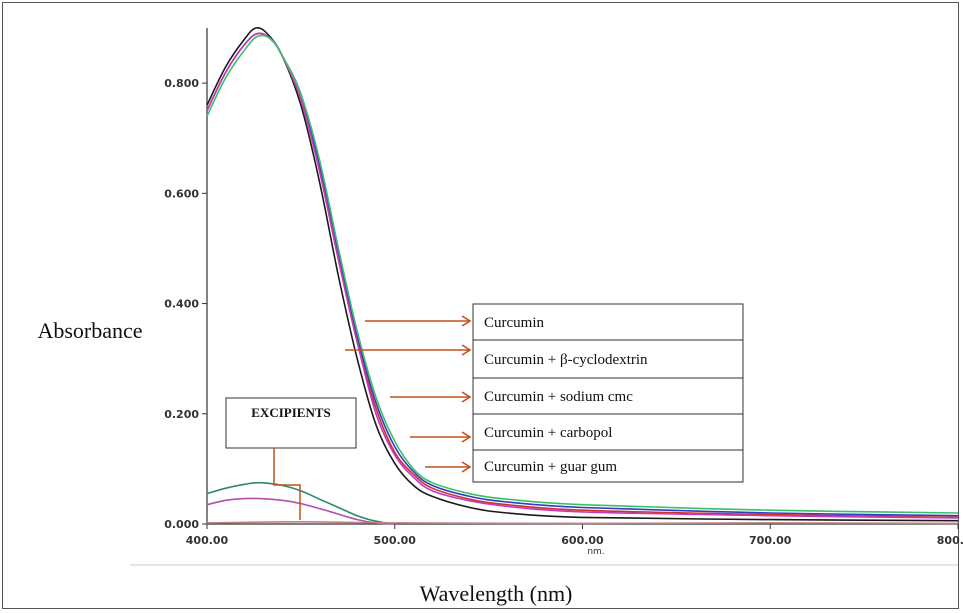 The image size is (963, 613). Describe the element at coordinates (181, 304) in the screenshot. I see `y-tick-label: 0.400` at that location.